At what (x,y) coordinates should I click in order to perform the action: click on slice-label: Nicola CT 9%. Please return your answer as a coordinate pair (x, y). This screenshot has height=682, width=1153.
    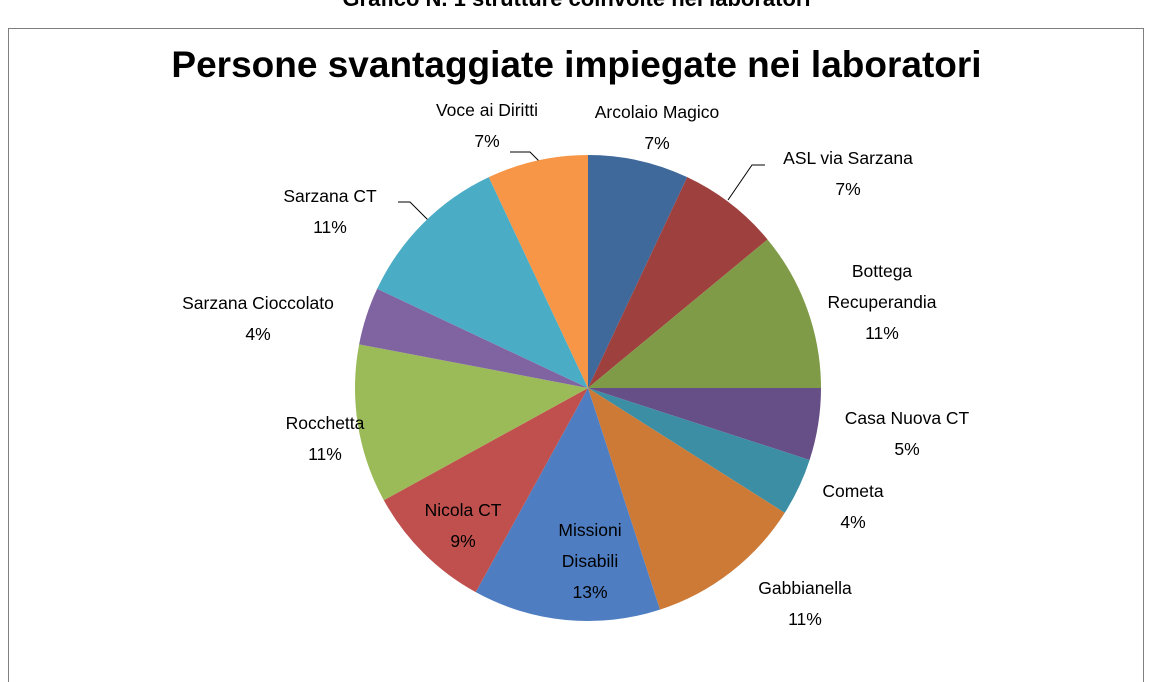
    Looking at the image, I should click on (463, 526).